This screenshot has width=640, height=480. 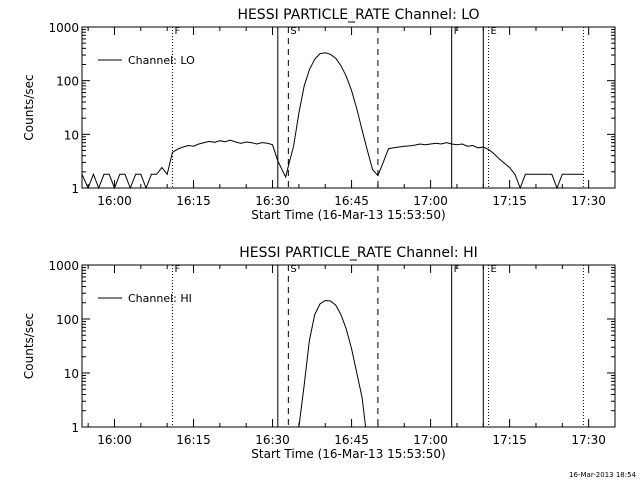 I want to click on legend-label: Channel: HI, so click(x=160, y=298).